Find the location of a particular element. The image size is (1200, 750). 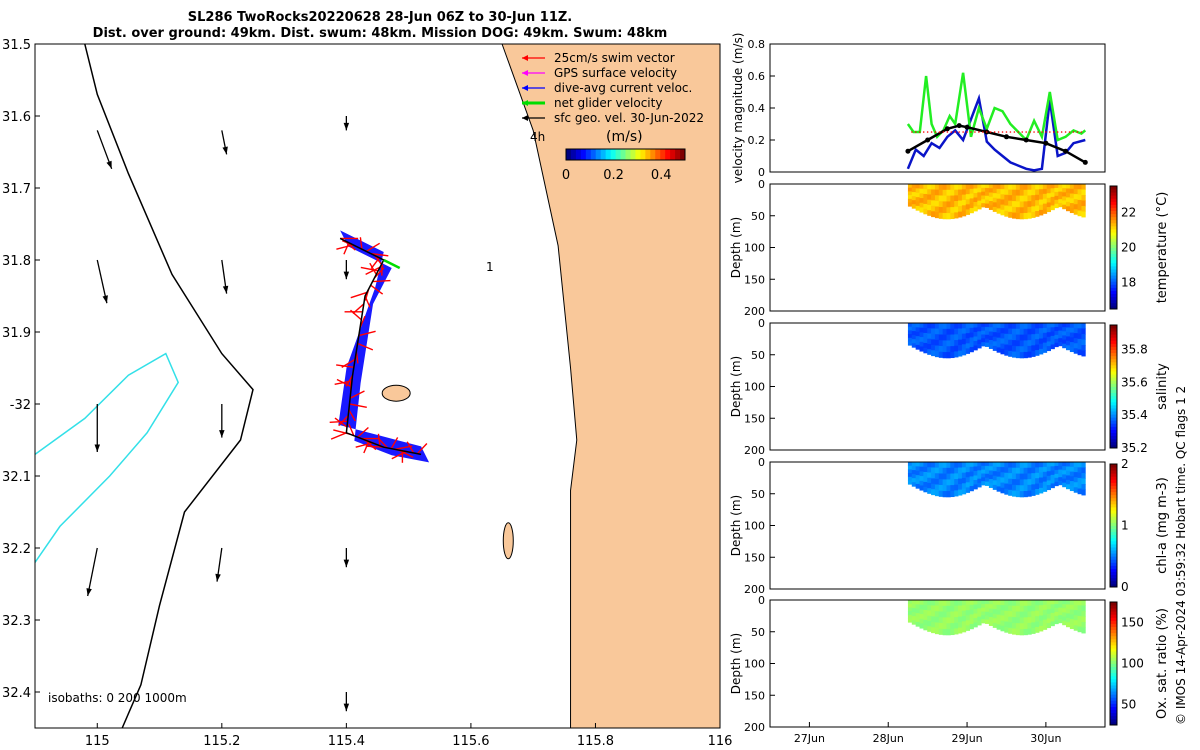

legend-time-tag: 4h is located at coordinates (537, 137).